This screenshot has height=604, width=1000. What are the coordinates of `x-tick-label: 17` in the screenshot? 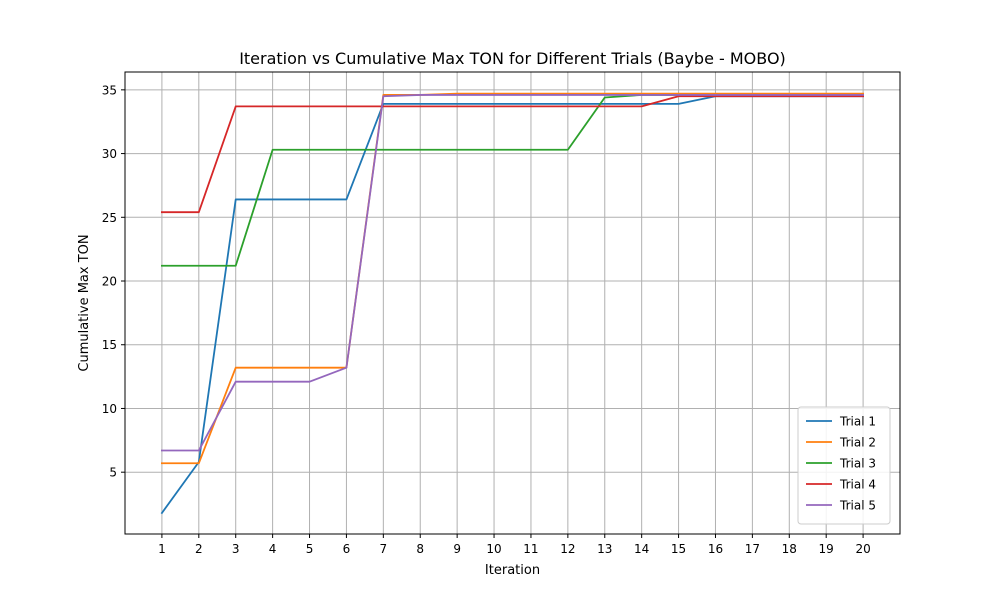 It's located at (752, 549).